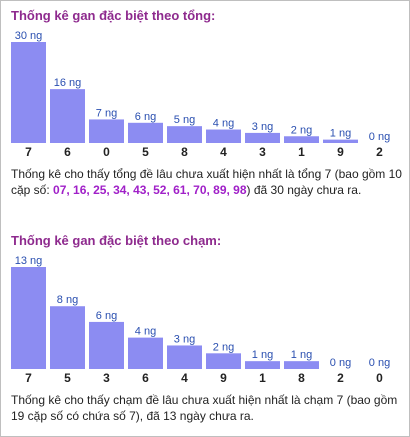 The height and width of the screenshot is (437, 410). What do you see at coordinates (68, 83) in the screenshot?
I see `bar-value-label: 16 ng` at bounding box center [68, 83].